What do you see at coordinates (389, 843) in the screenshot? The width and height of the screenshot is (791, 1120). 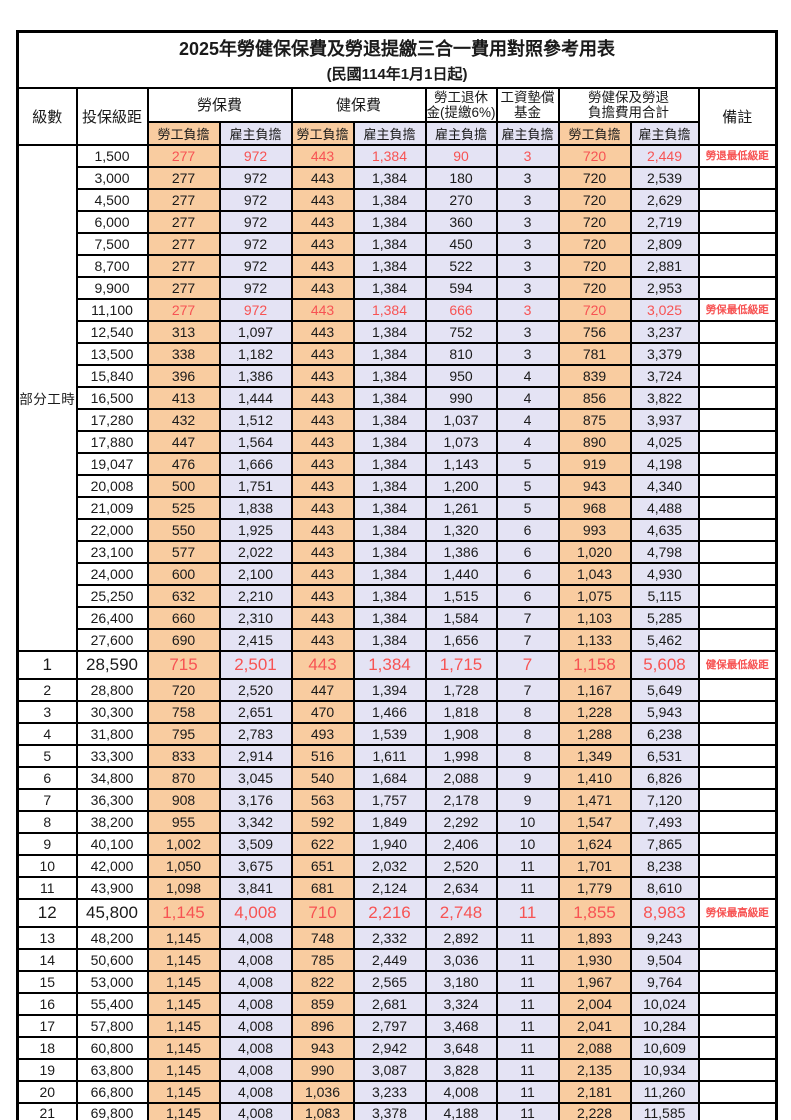 I see `health-ins-employer-cell: 1,940` at bounding box center [389, 843].